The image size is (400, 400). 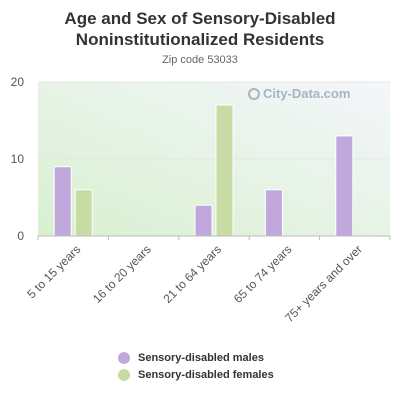 I want to click on x-tick-label: 5 to 15 years, so click(x=53, y=271).